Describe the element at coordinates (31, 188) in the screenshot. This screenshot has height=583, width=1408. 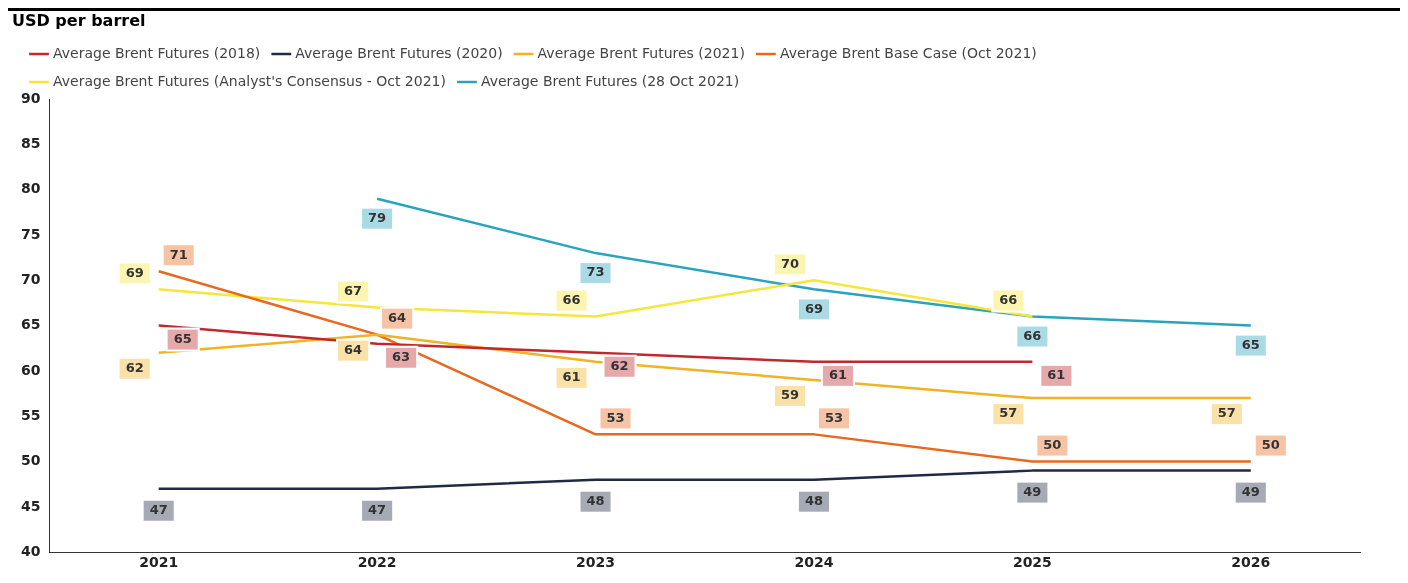
I see `y-tick-label: 80` at that location.